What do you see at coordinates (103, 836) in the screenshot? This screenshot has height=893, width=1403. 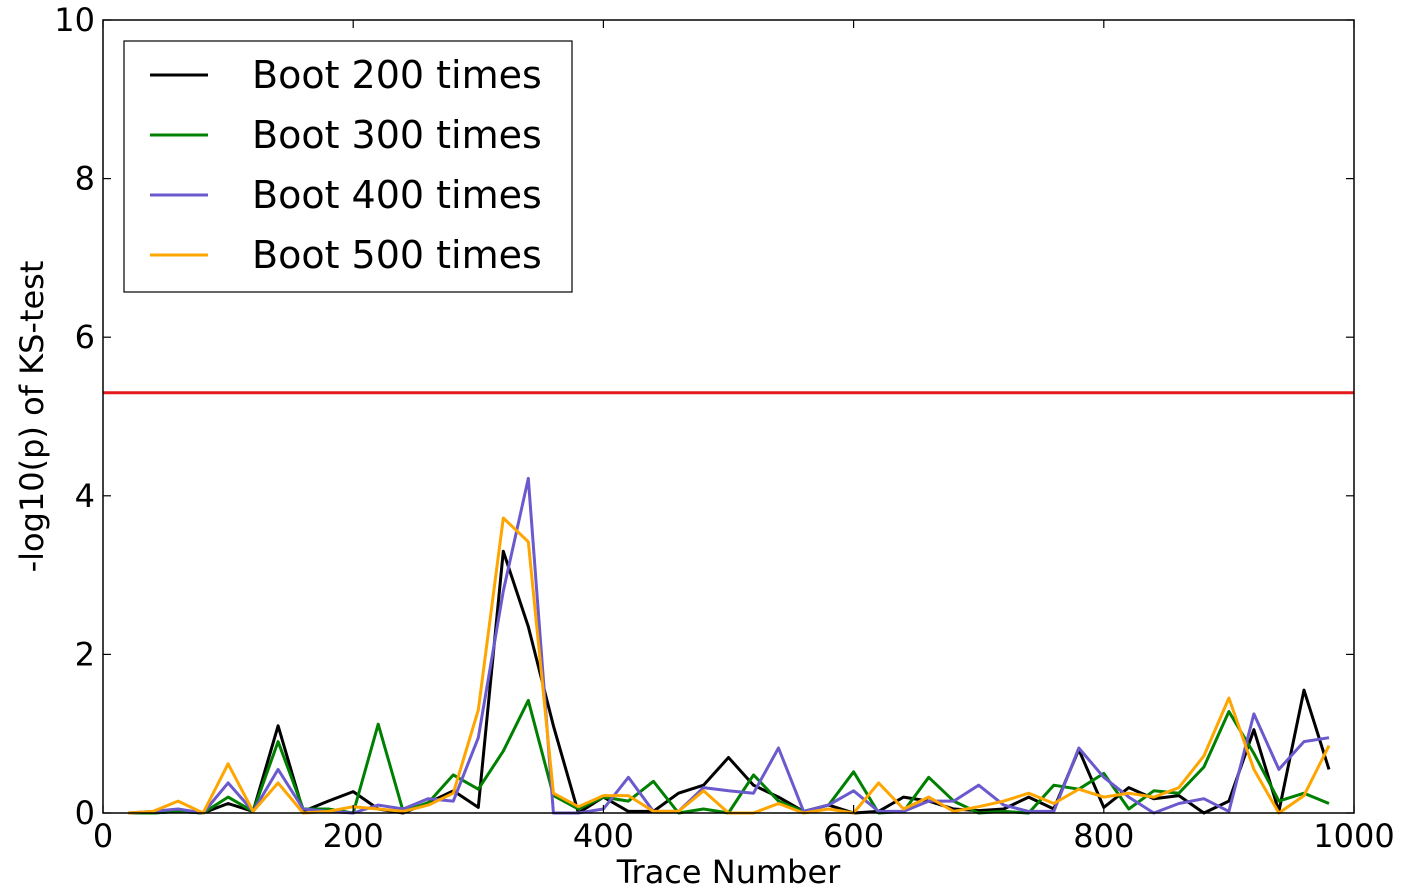 I see `x-tick-label: 0` at bounding box center [103, 836].